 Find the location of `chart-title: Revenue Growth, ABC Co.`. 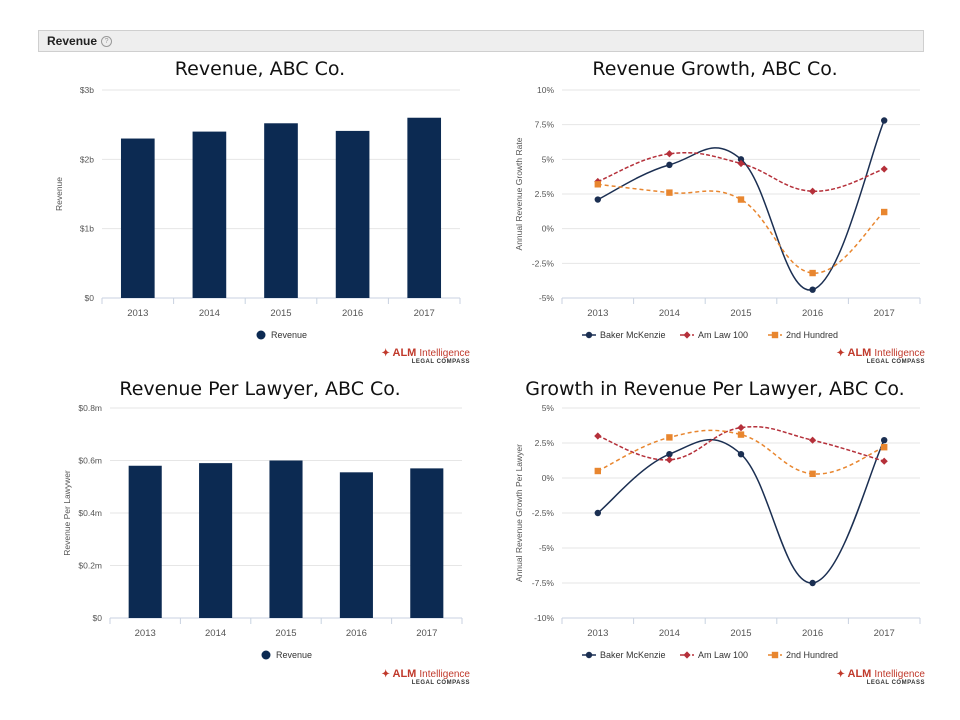

chart-title: Revenue Growth, ABC Co. is located at coordinates (715, 69).